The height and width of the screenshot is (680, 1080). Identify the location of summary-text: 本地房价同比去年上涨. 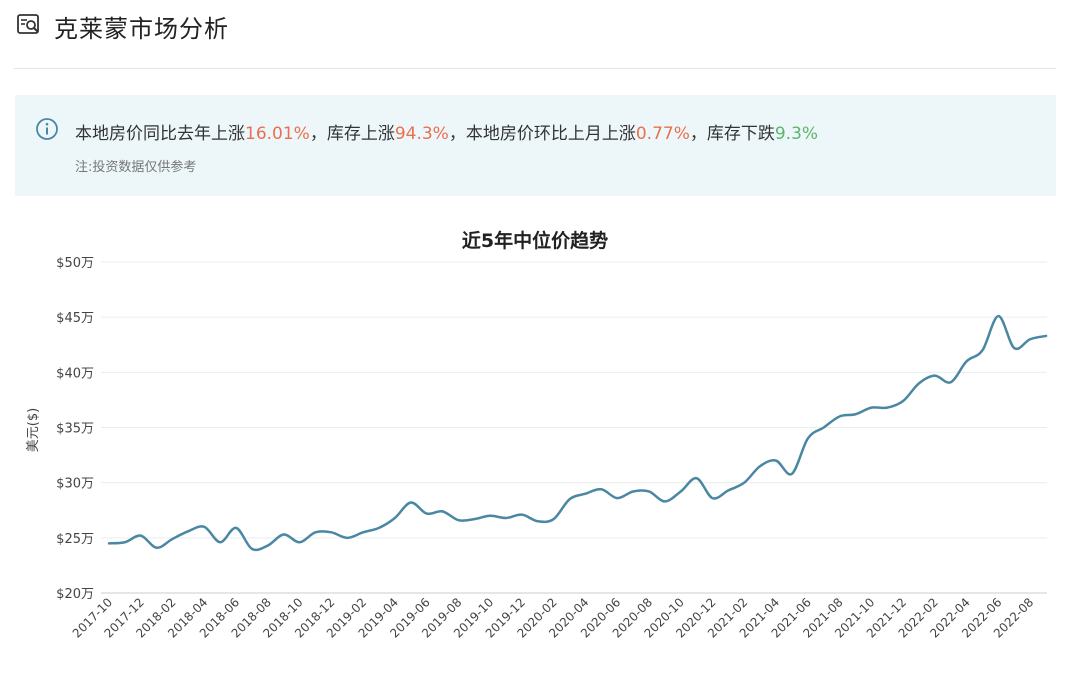
(160, 134).